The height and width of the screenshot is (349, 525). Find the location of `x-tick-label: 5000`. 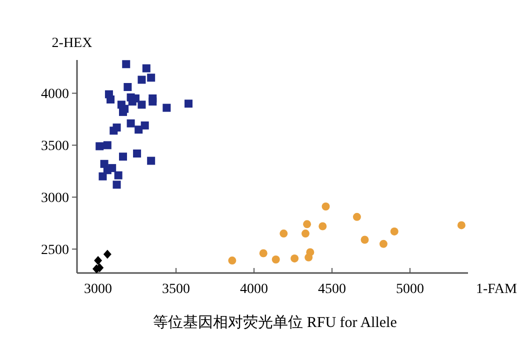

x-tick-label: 5000 is located at coordinates (410, 289).